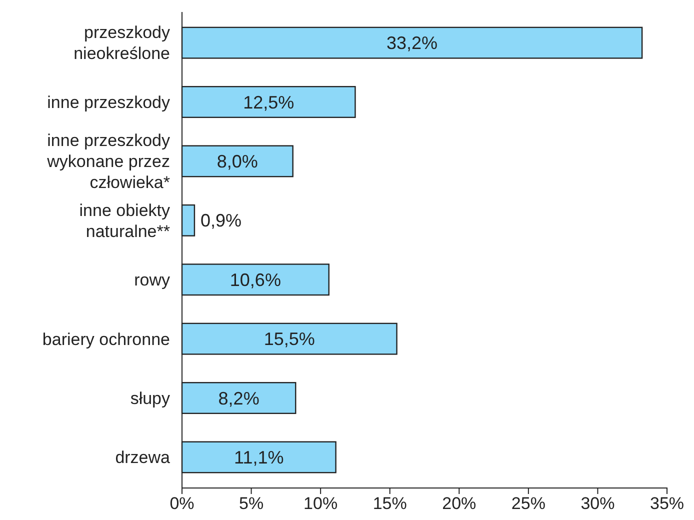  What do you see at coordinates (251, 504) in the screenshot?
I see `x-tick-label: 5%` at bounding box center [251, 504].